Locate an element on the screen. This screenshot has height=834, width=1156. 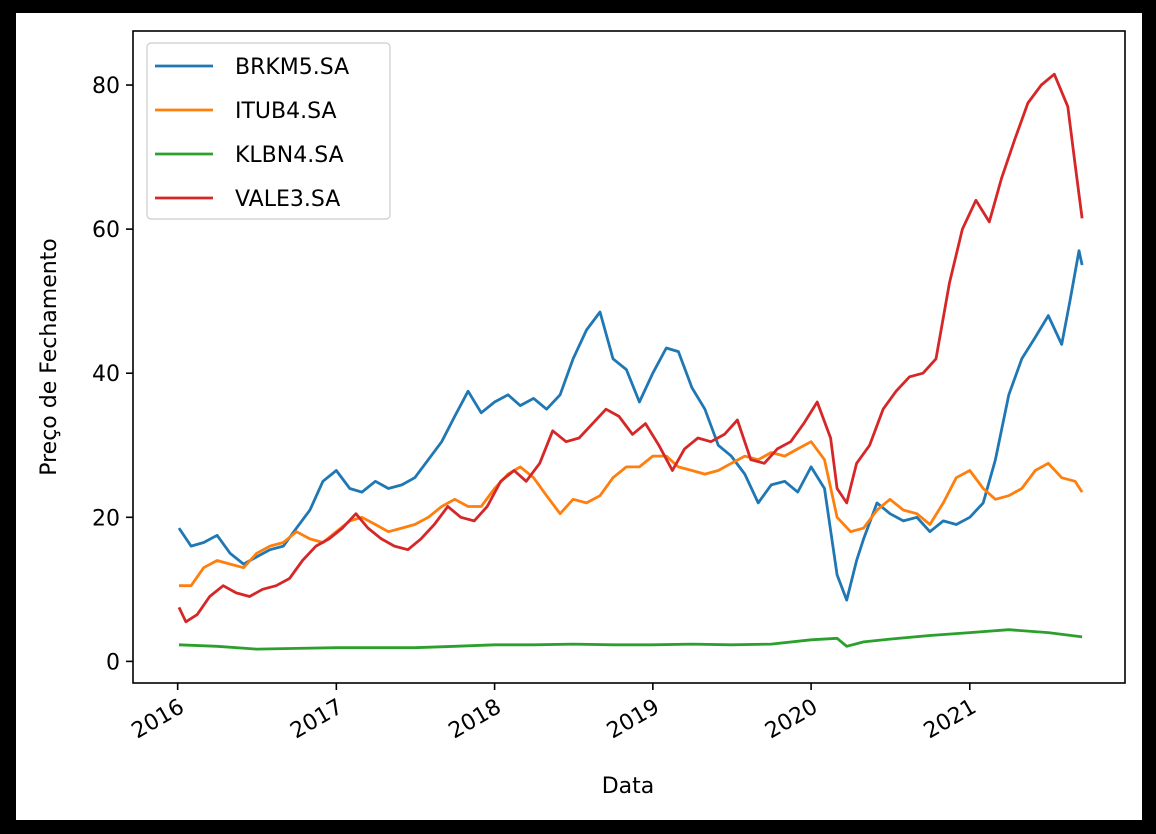
x-tick-label: 2020 is located at coordinates (791, 720).